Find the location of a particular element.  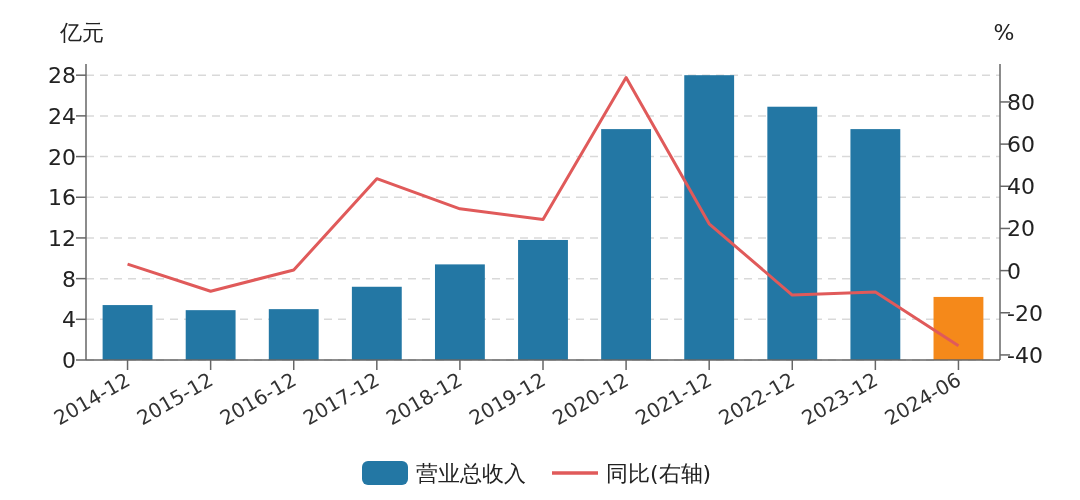

legend-label: 营业总收入 is located at coordinates (471, 473).